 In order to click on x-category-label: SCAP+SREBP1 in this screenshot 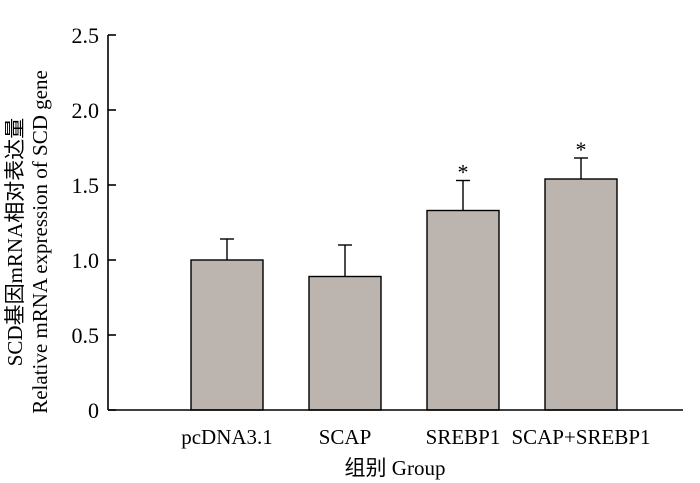, I will do `click(580, 437)`.